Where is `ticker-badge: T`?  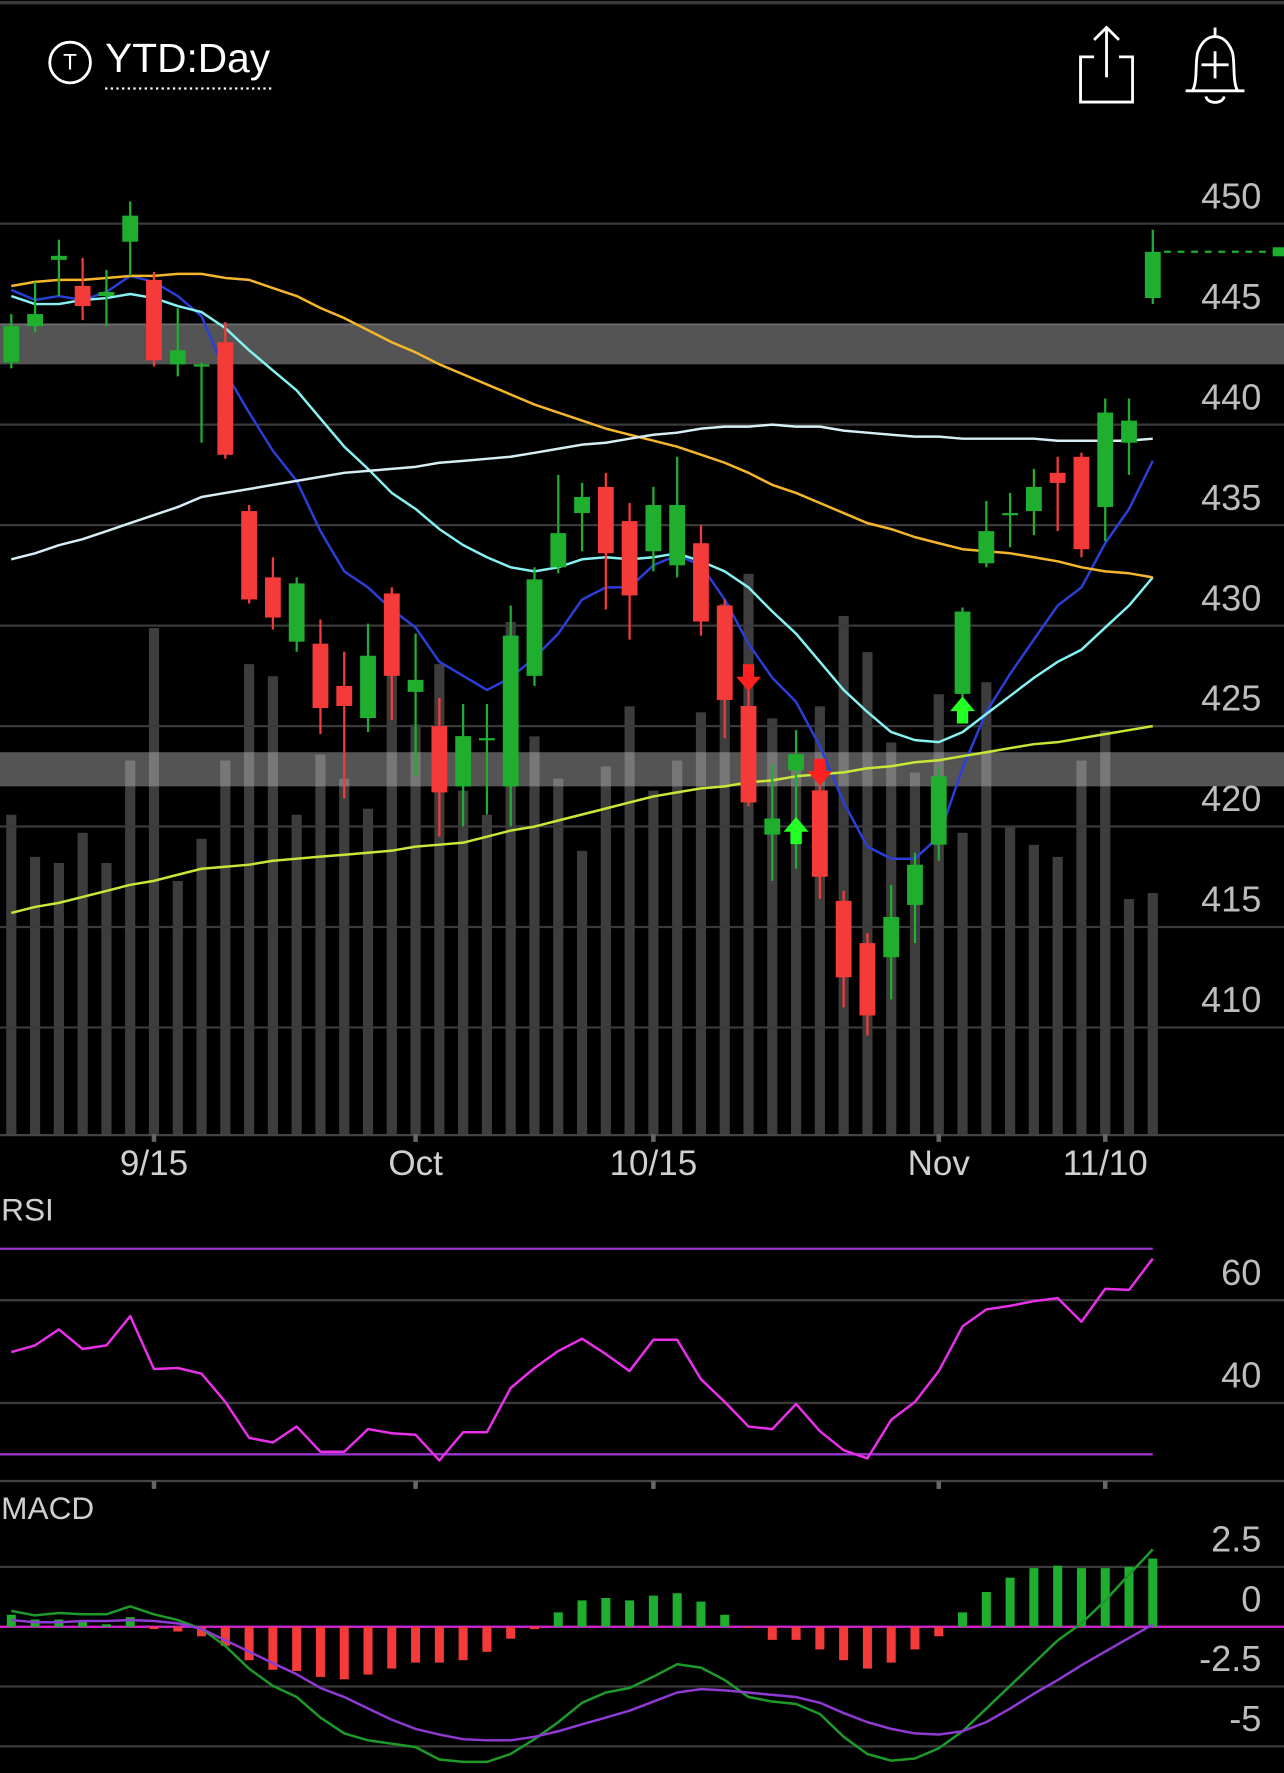
ticker-badge: T is located at coordinates (70, 62).